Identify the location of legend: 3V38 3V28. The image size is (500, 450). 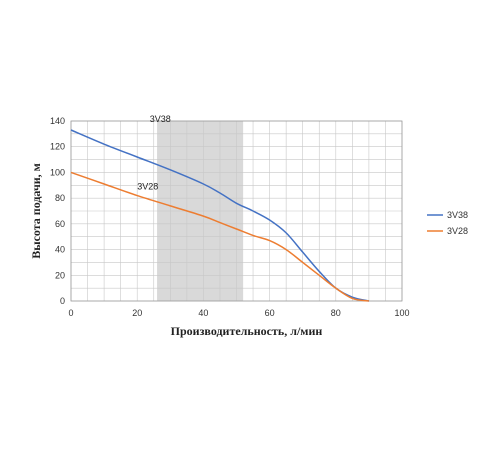
(447, 223).